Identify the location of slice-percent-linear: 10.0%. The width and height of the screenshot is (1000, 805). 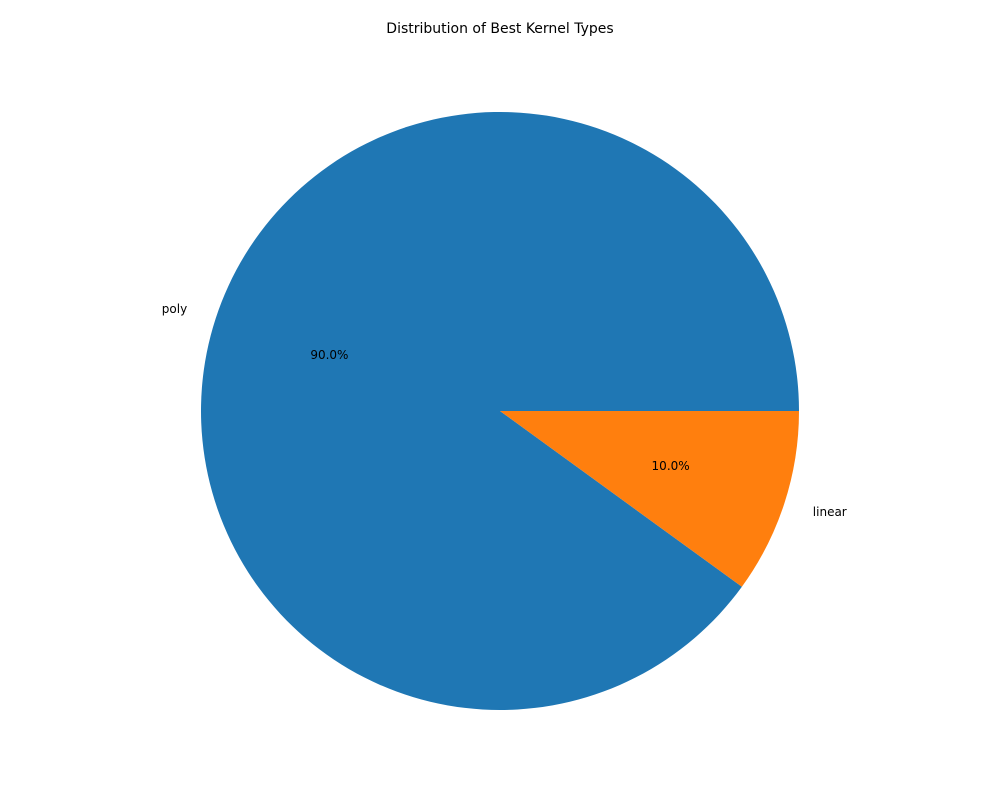
(671, 466).